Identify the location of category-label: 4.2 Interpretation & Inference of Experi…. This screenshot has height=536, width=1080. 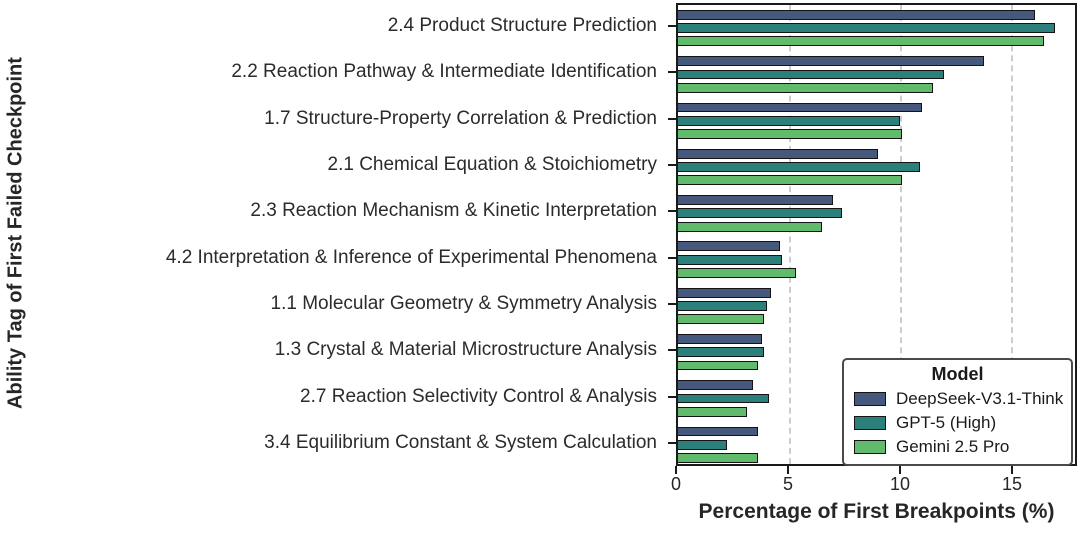
(411, 257).